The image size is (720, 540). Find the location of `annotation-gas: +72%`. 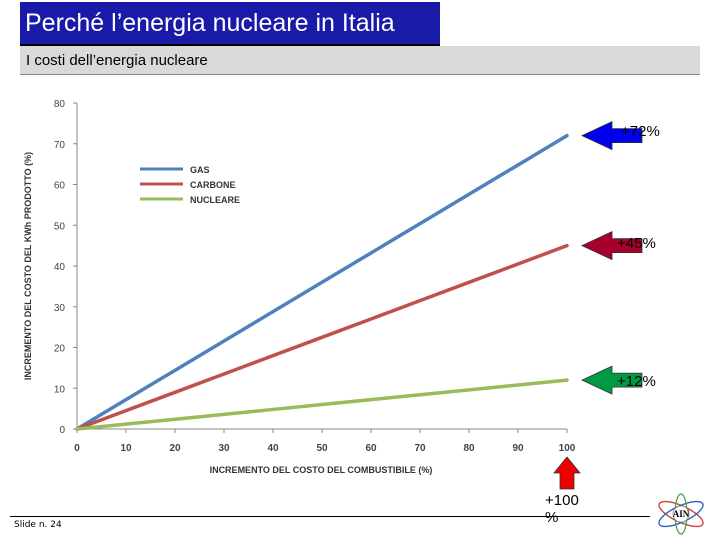

annotation-gas: +72% is located at coordinates (640, 131).